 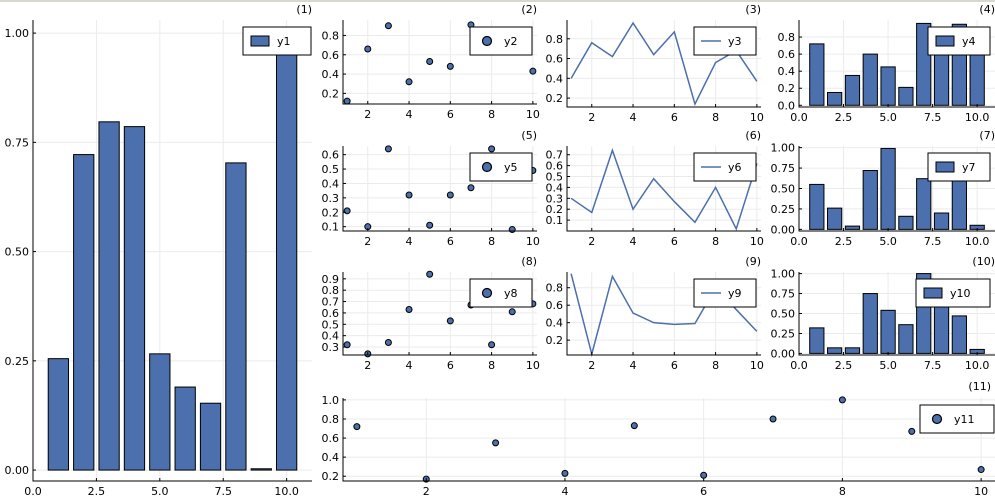 I want to click on y-tick-label: 0.5, so click(x=331, y=169).